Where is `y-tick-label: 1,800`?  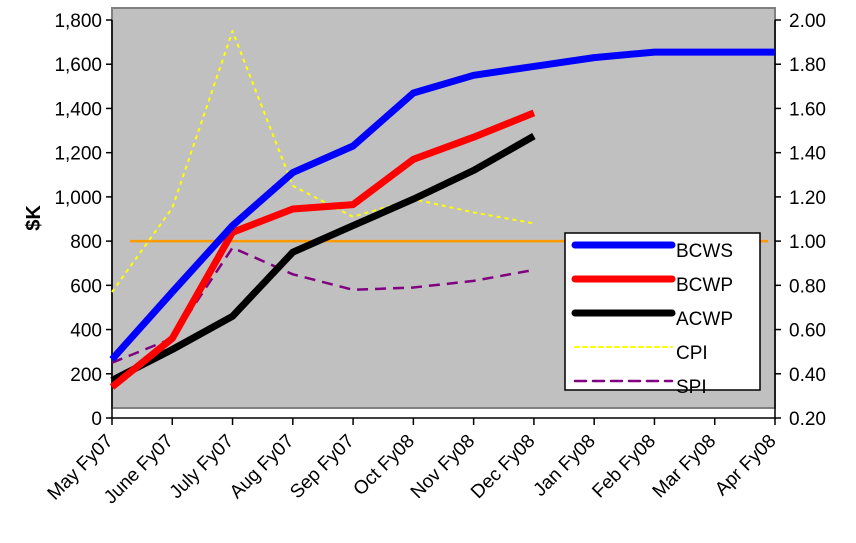 y-tick-label: 1,800 is located at coordinates (78, 21).